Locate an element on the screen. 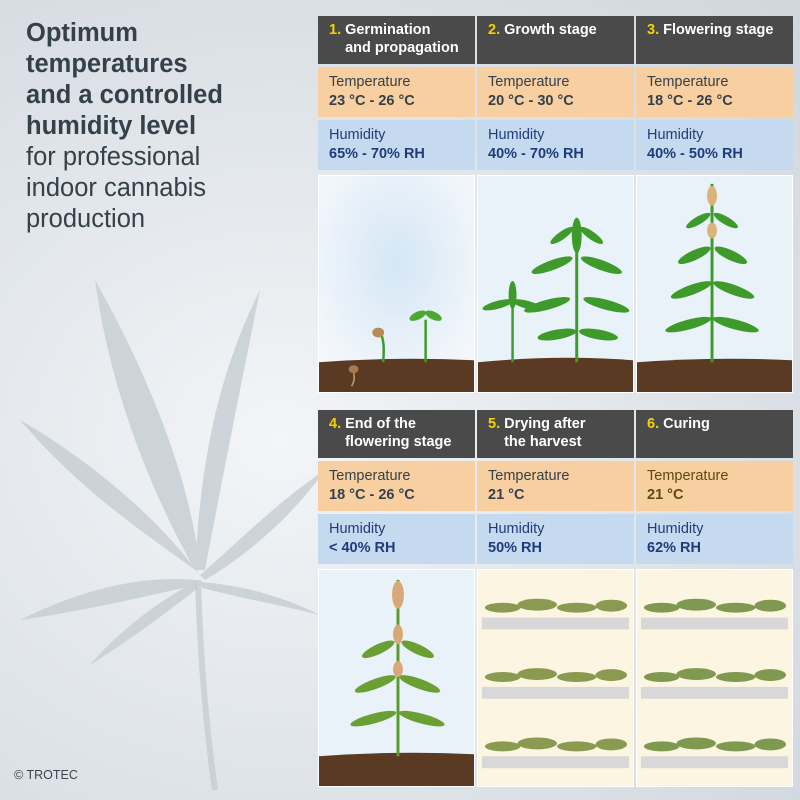 The height and width of the screenshot is (800, 800). stage-number: 6. is located at coordinates (653, 424).